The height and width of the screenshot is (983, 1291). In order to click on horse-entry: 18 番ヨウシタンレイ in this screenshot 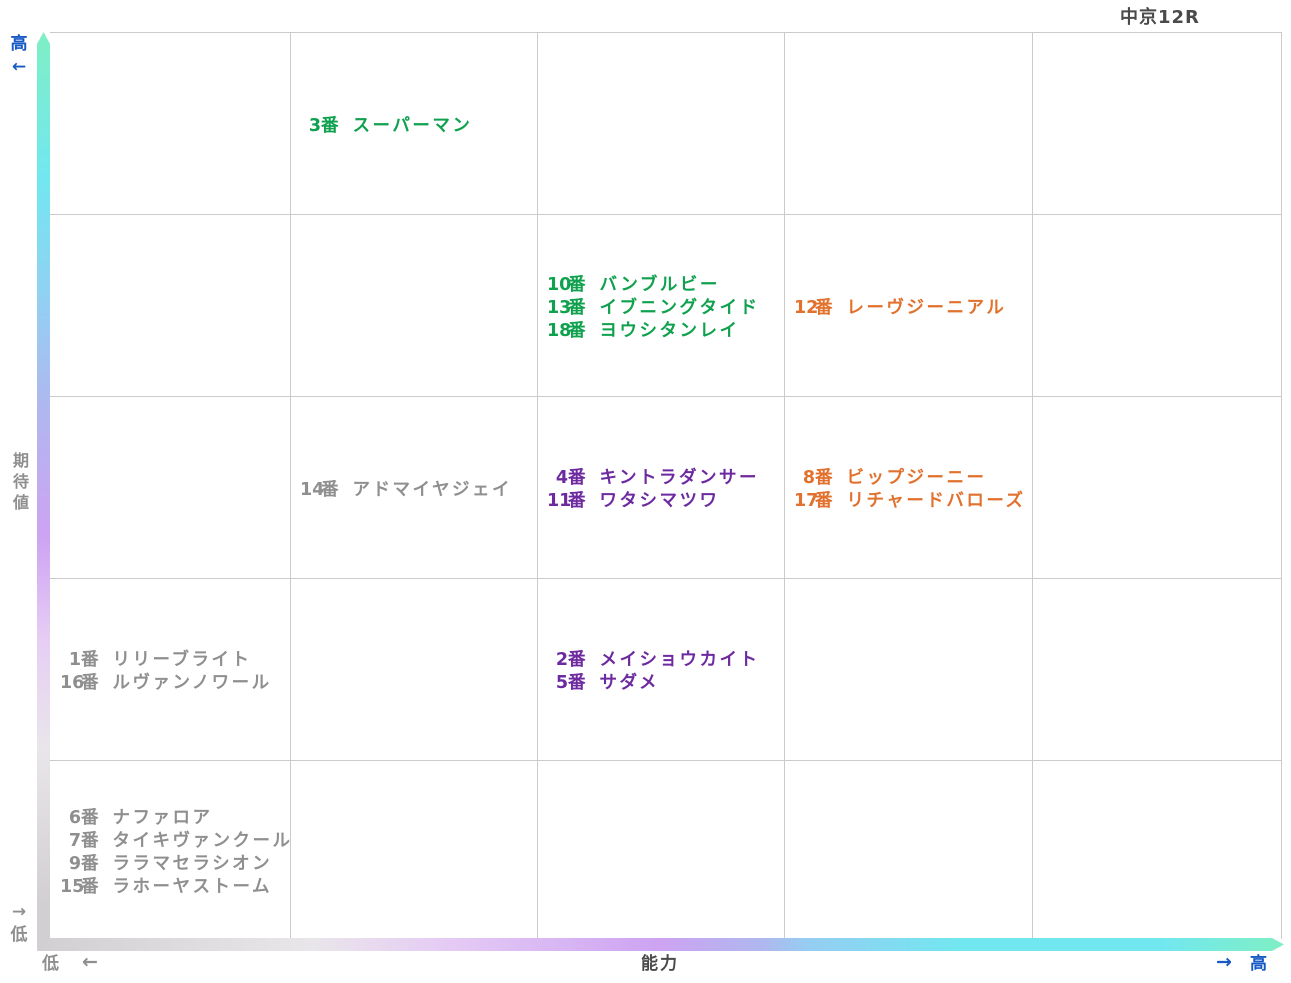, I will do `click(653, 329)`.